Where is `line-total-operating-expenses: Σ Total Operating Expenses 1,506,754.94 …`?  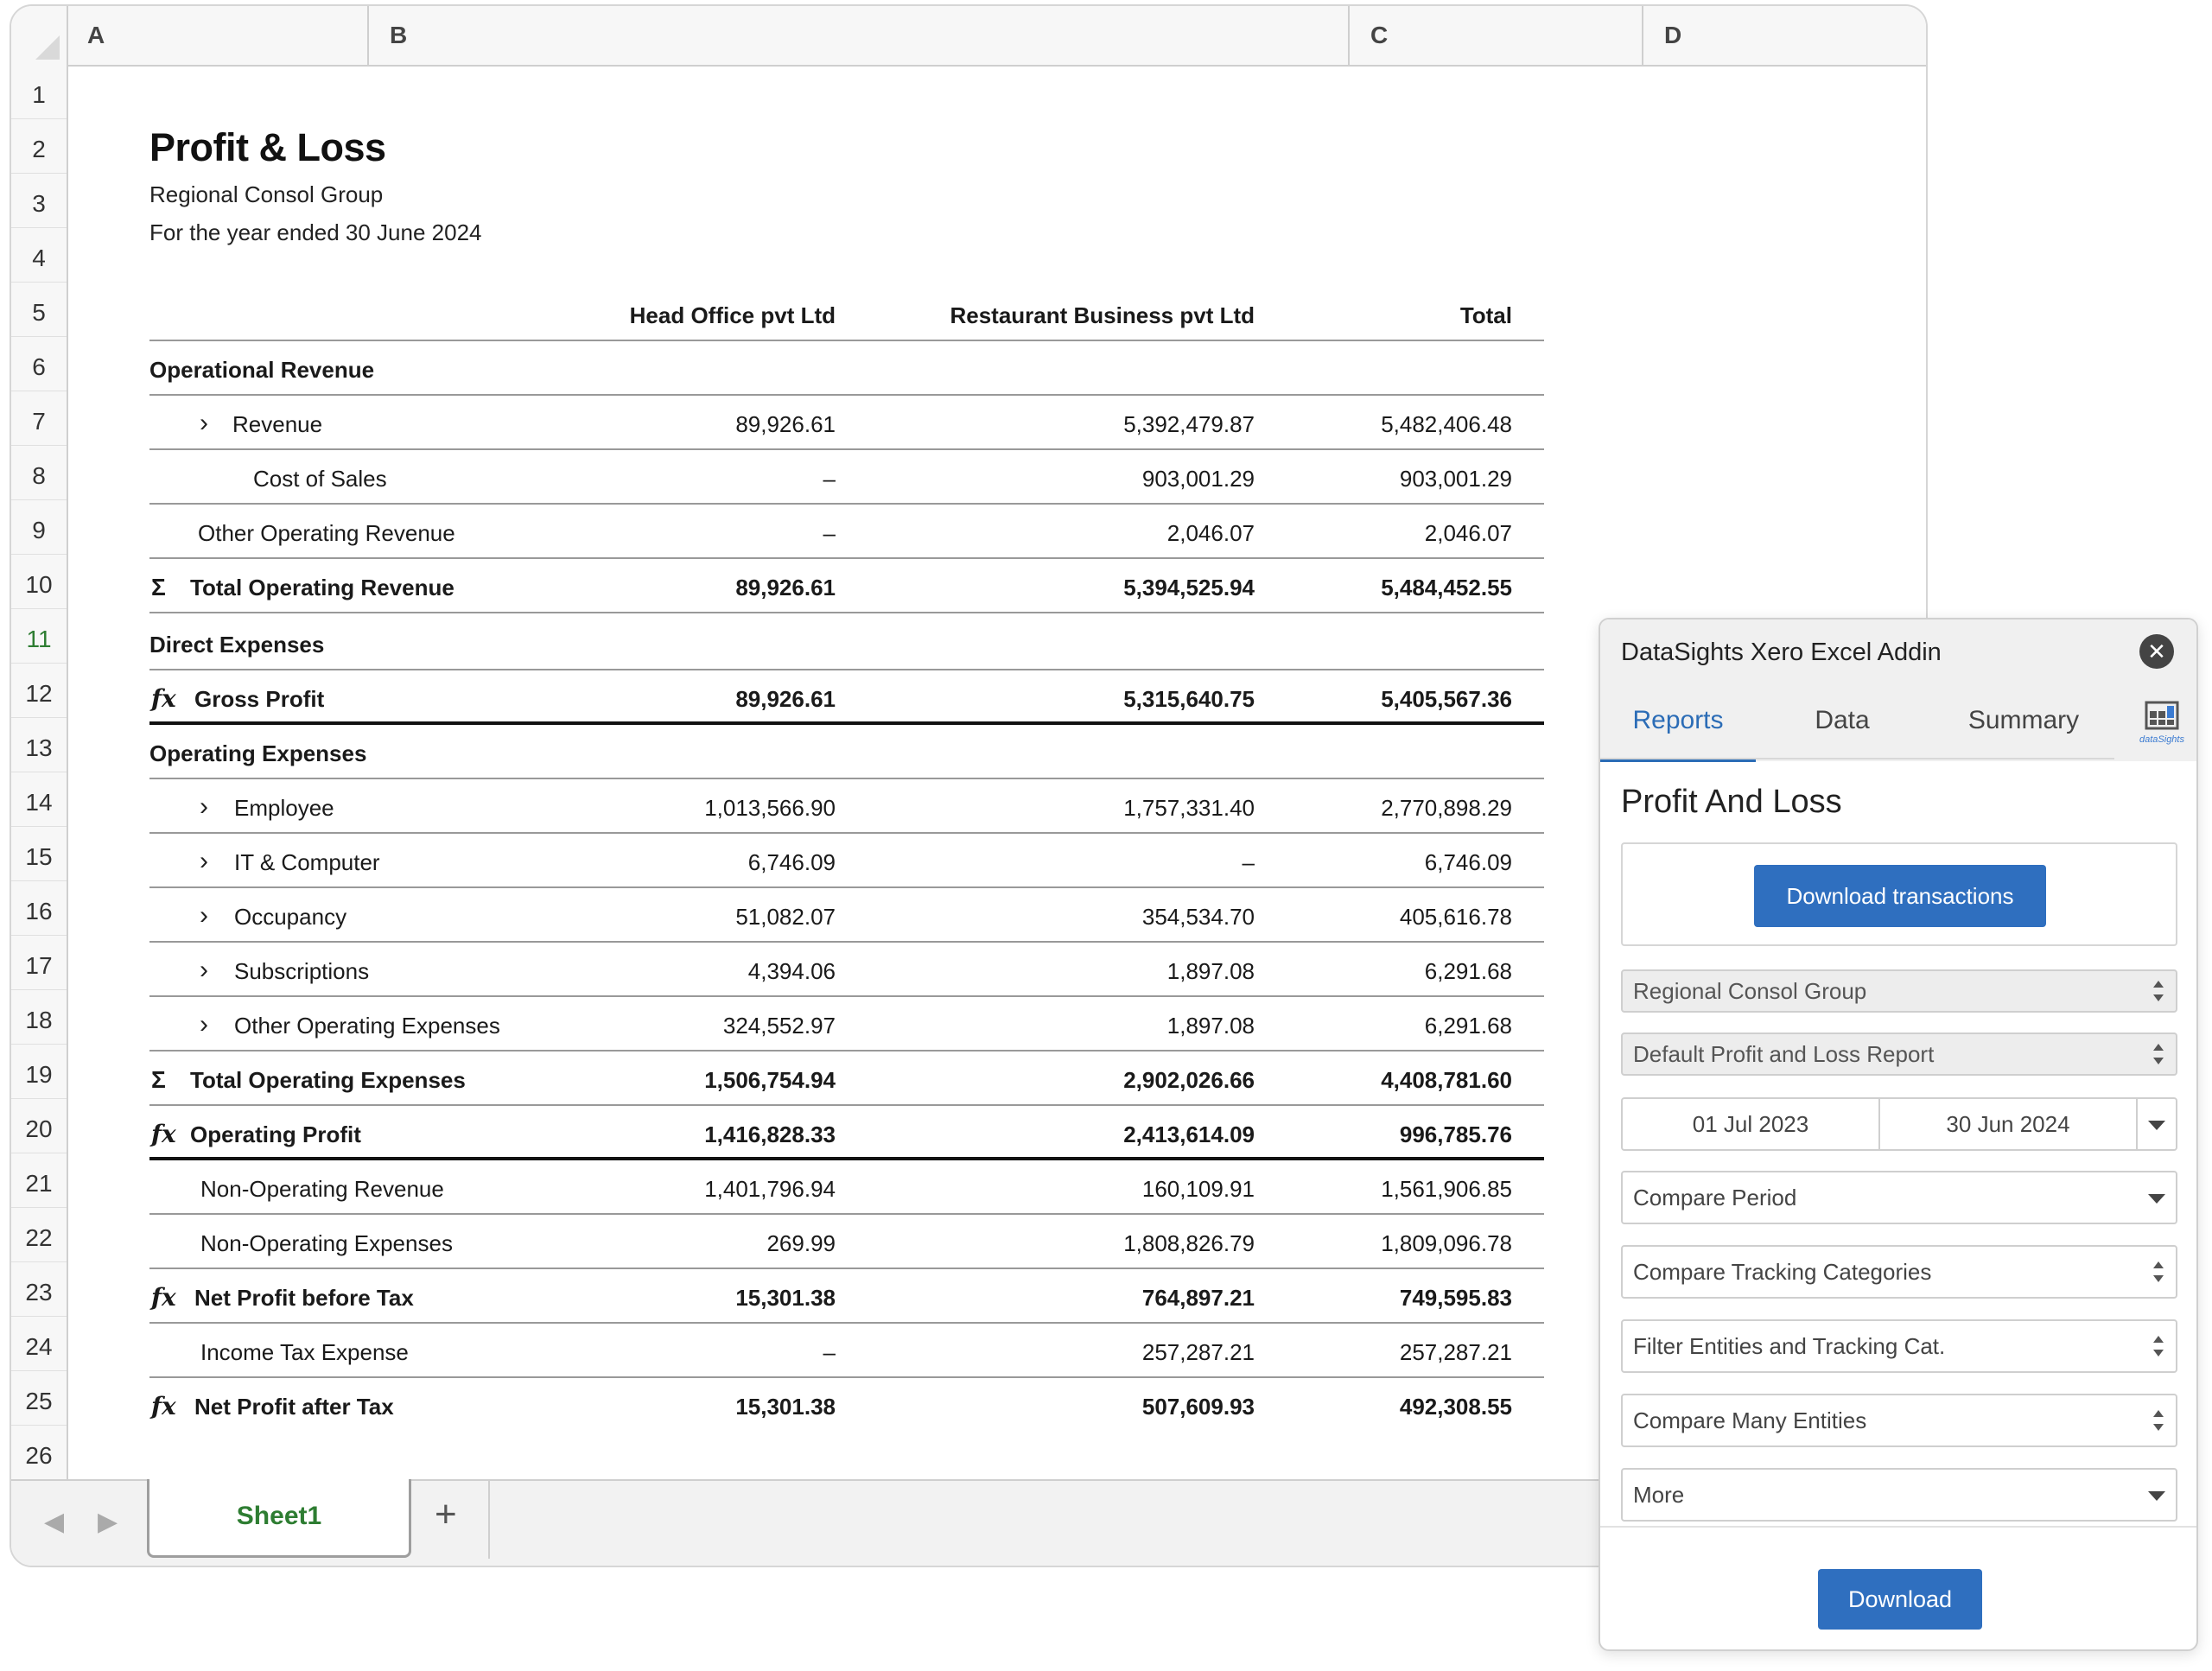
line-total-operating-expenses: Σ Total Operating Expenses 1,506,754.94 … is located at coordinates (846, 1079).